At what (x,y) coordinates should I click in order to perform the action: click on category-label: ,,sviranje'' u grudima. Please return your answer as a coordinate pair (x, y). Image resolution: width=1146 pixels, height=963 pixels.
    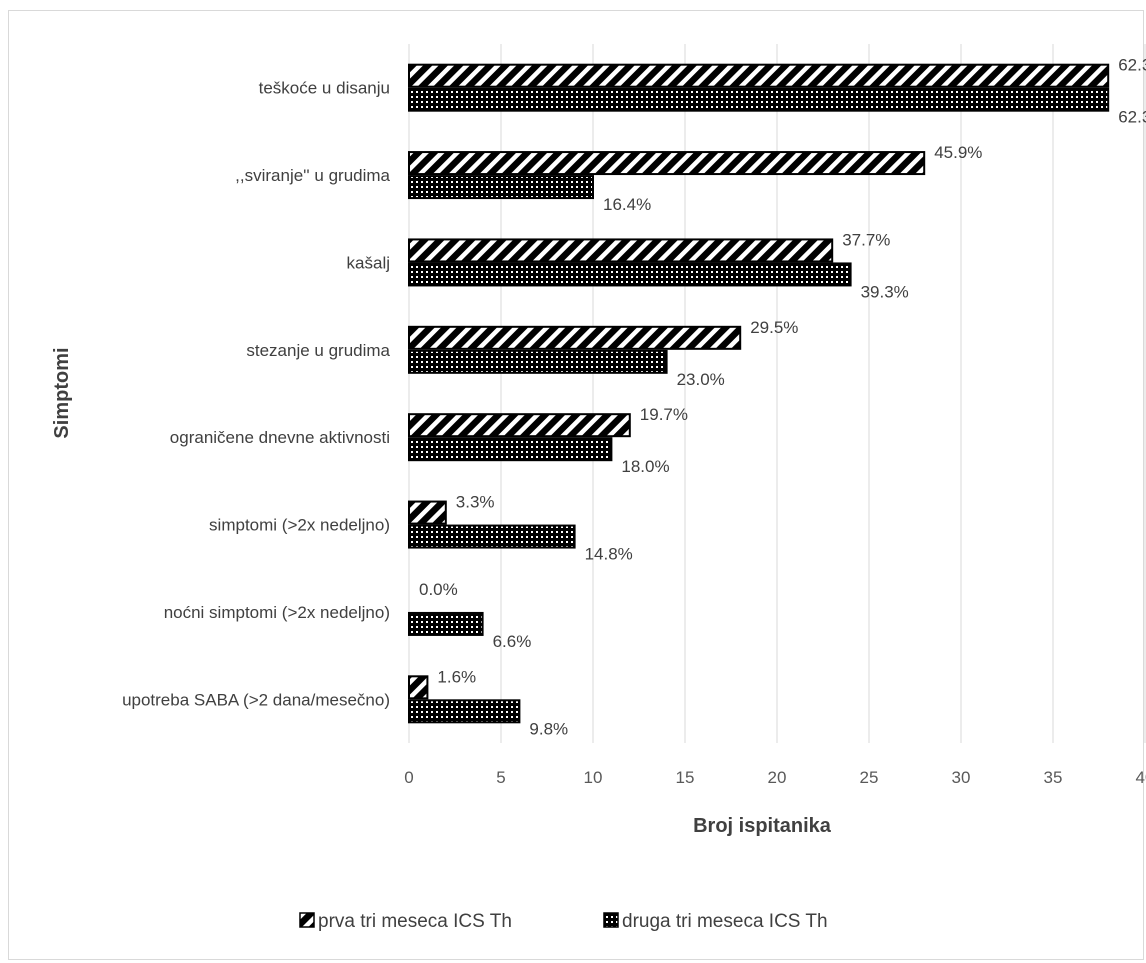
    Looking at the image, I should click on (312, 175).